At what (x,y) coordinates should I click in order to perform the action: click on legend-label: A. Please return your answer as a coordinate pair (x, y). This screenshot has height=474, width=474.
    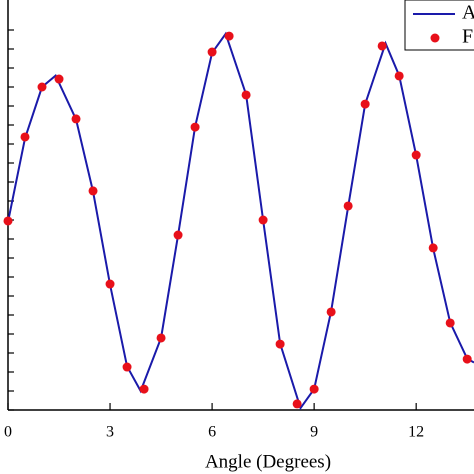
    Looking at the image, I should click on (468, 13).